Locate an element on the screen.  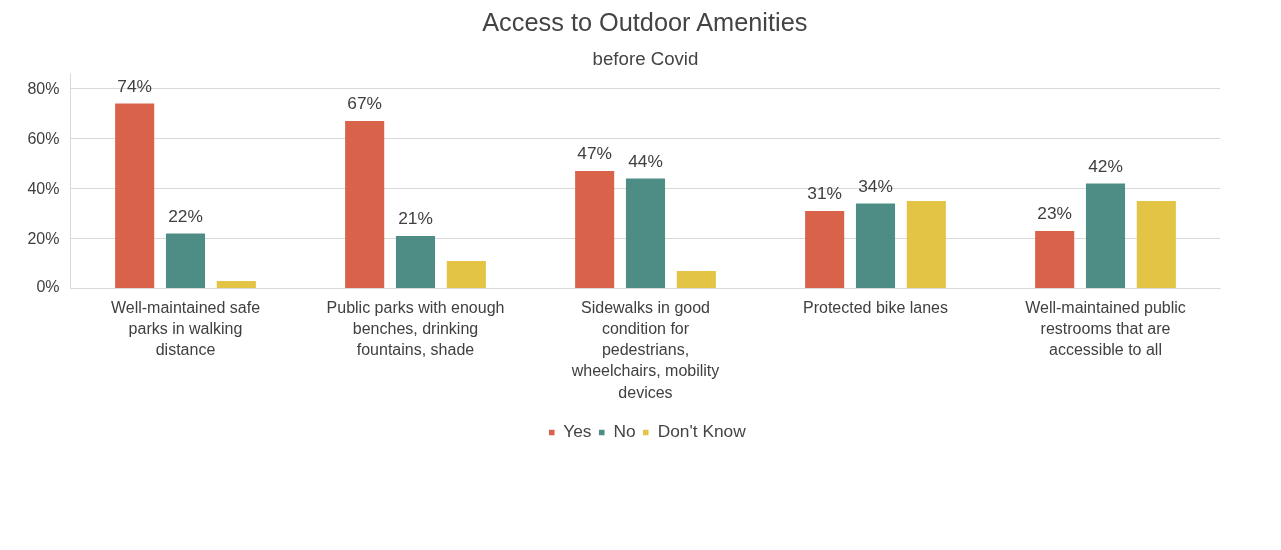
chart-title: Access to Outdoor Amenities is located at coordinates (645, 21).